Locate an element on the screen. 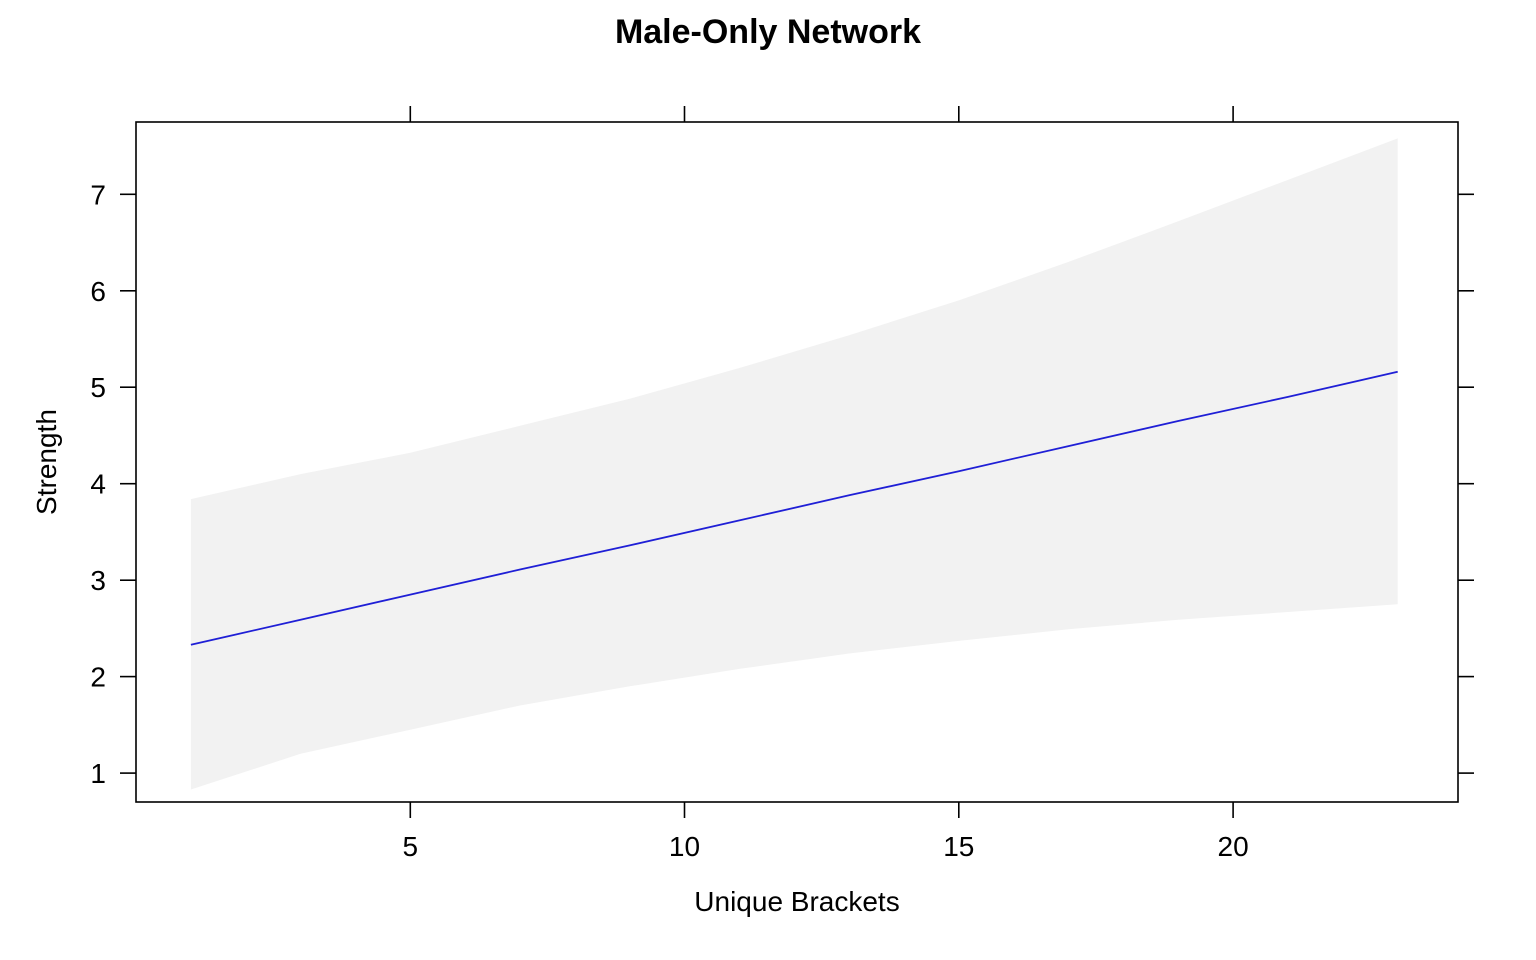 The width and height of the screenshot is (1536, 960). x-tick-label: 10 is located at coordinates (684, 846).